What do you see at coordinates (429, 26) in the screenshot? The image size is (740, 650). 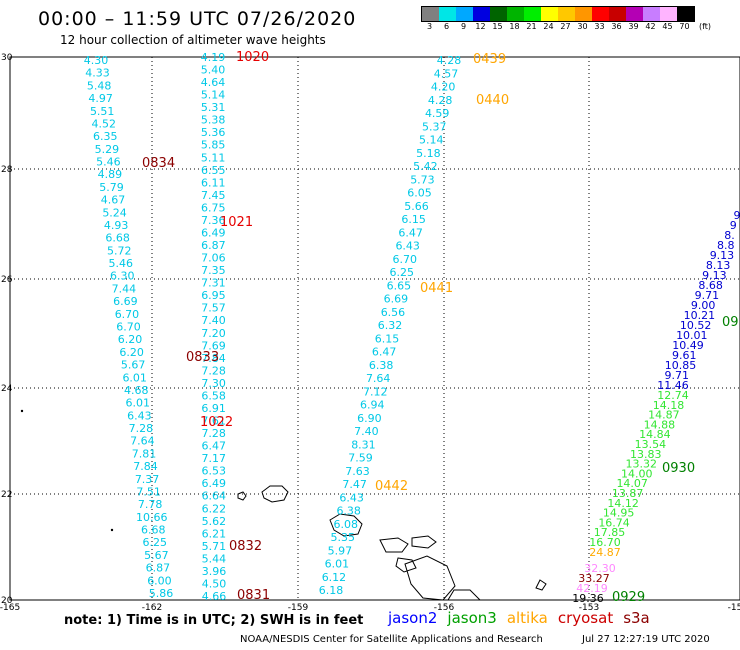 I see `colorbar-tick-label: 3` at bounding box center [429, 26].